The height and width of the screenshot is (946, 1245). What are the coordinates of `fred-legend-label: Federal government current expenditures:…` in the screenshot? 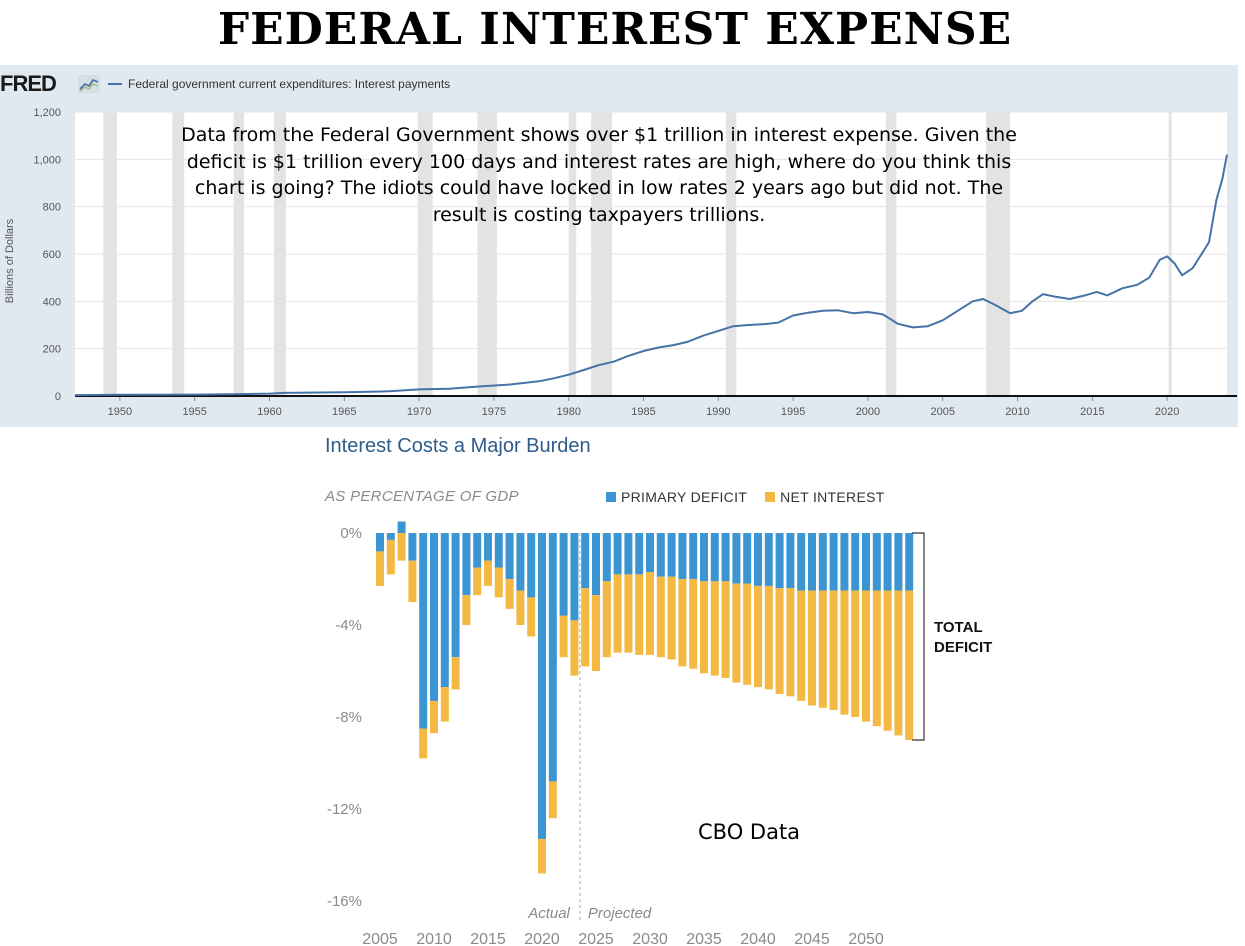 It's located at (289, 84).